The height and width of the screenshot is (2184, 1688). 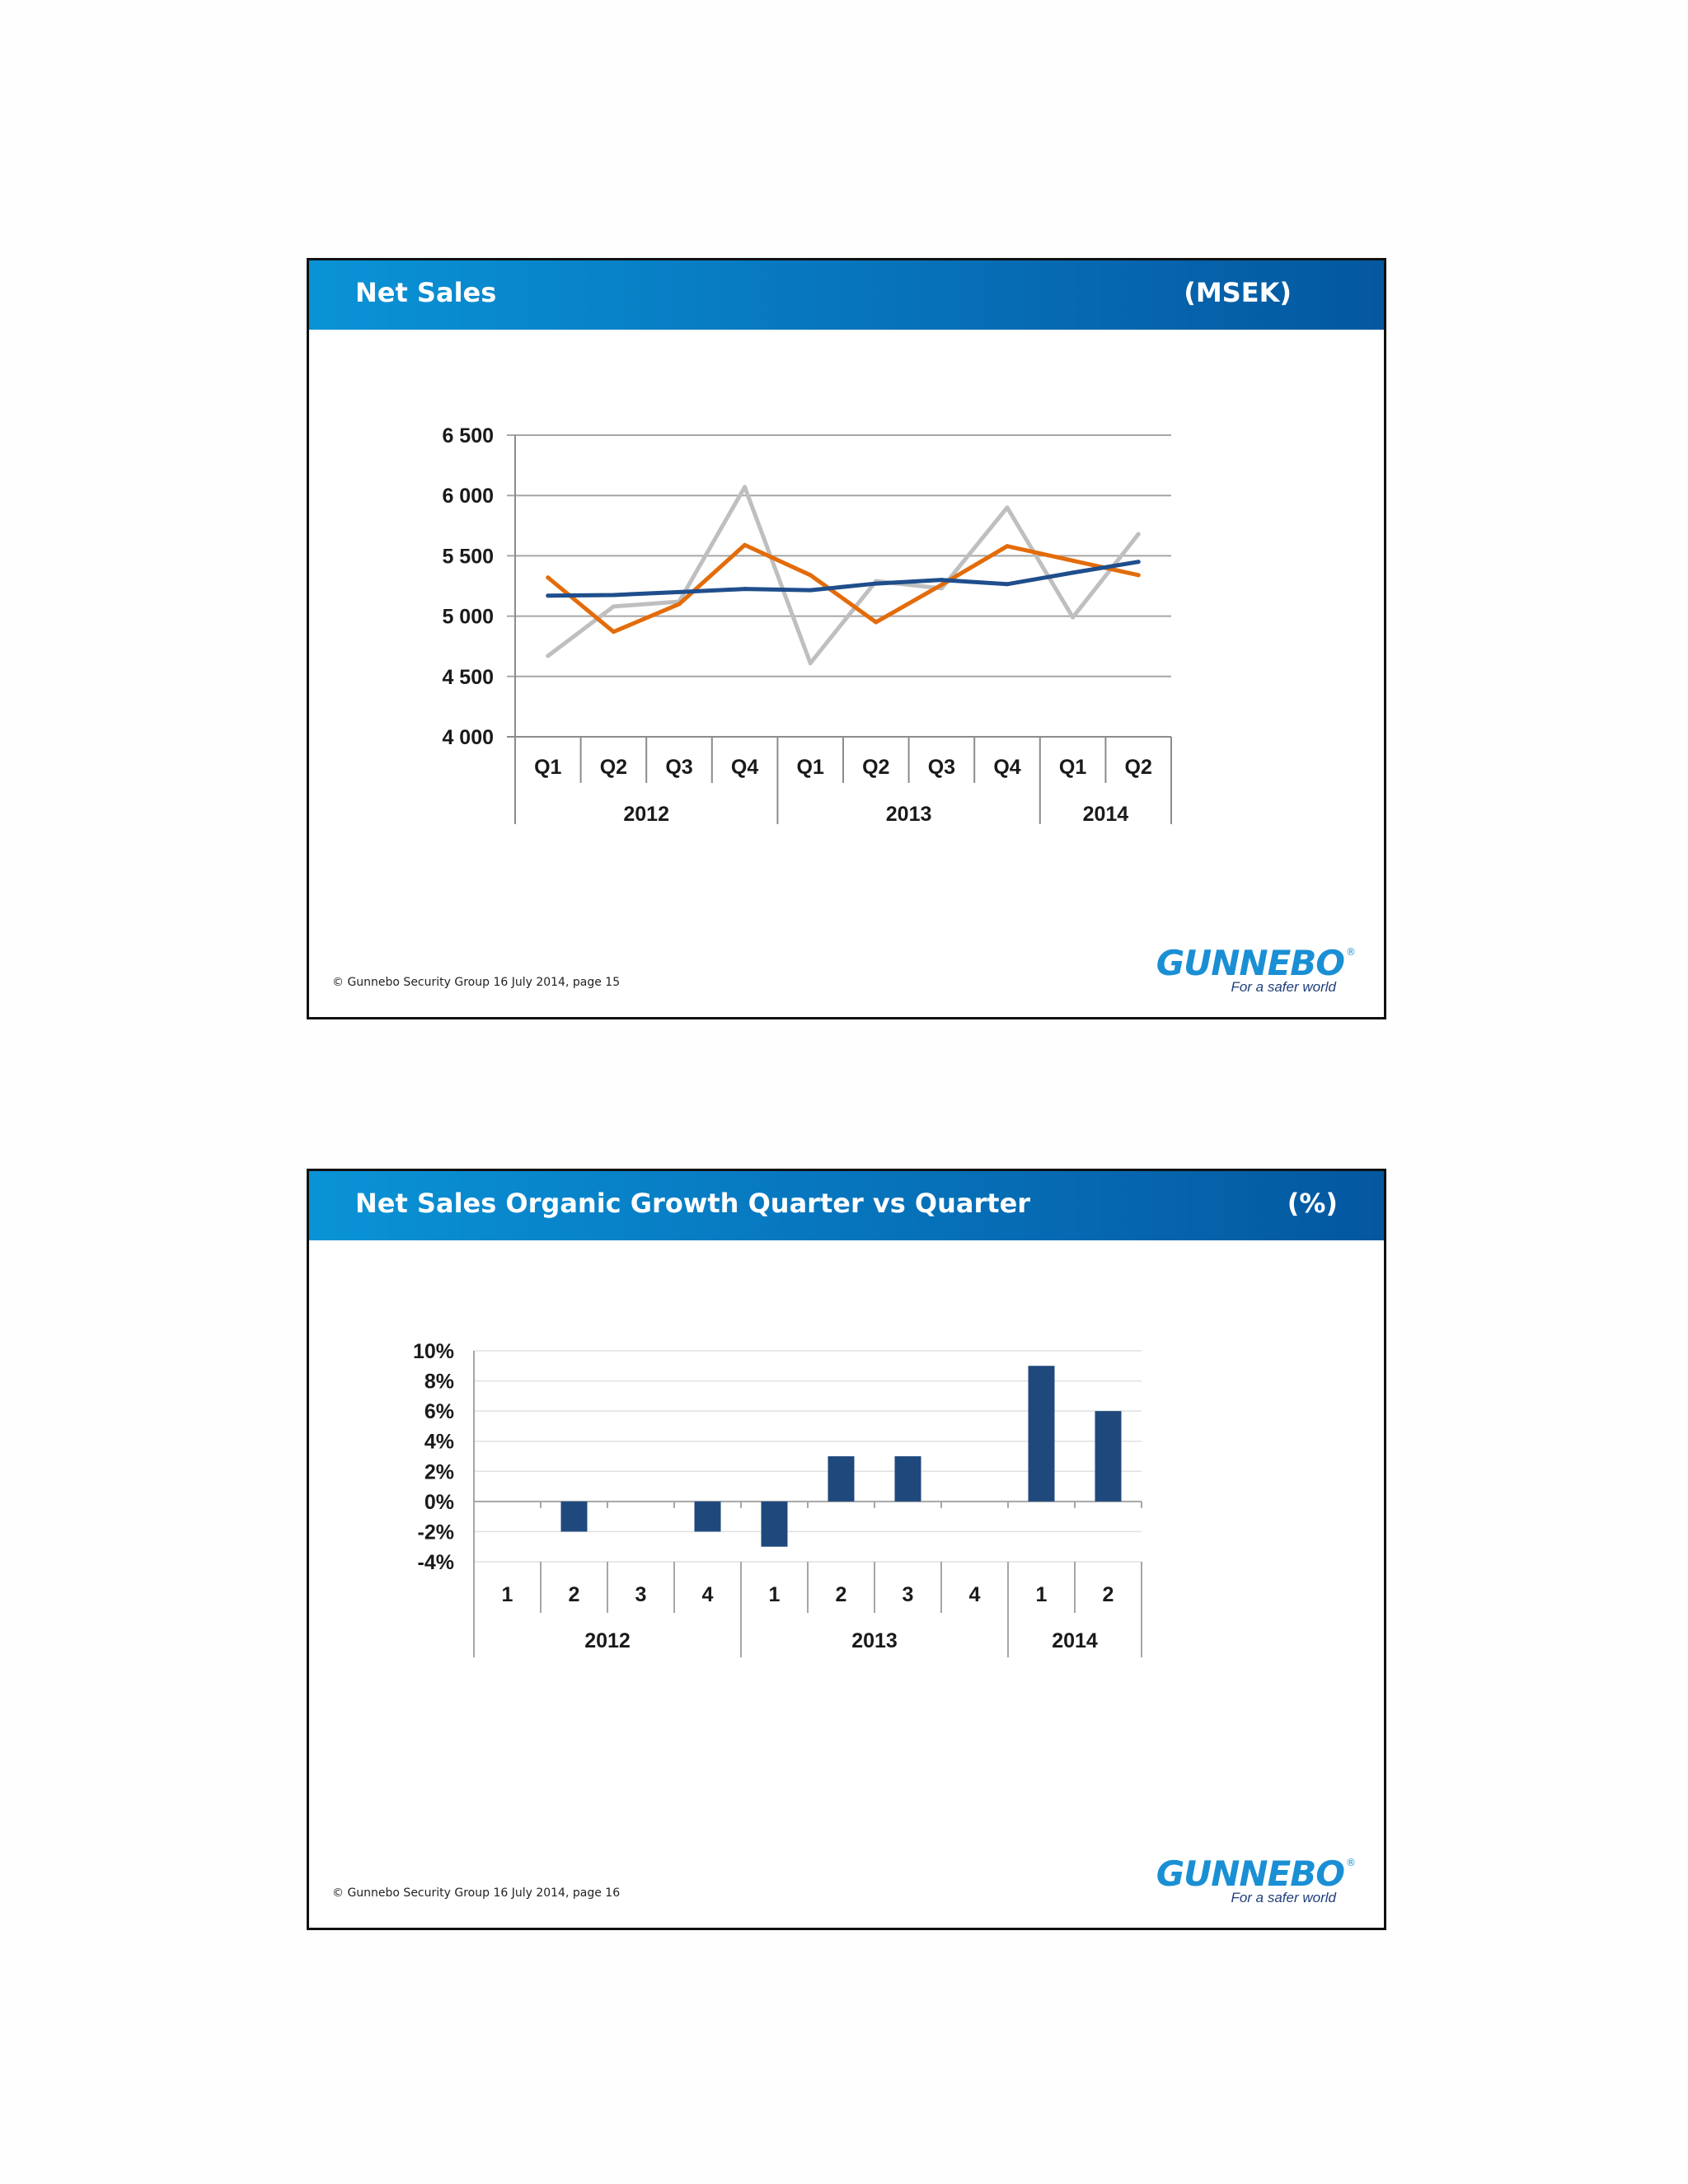 What do you see at coordinates (439, 1411) in the screenshot?
I see `y-tick-label: 6%` at bounding box center [439, 1411].